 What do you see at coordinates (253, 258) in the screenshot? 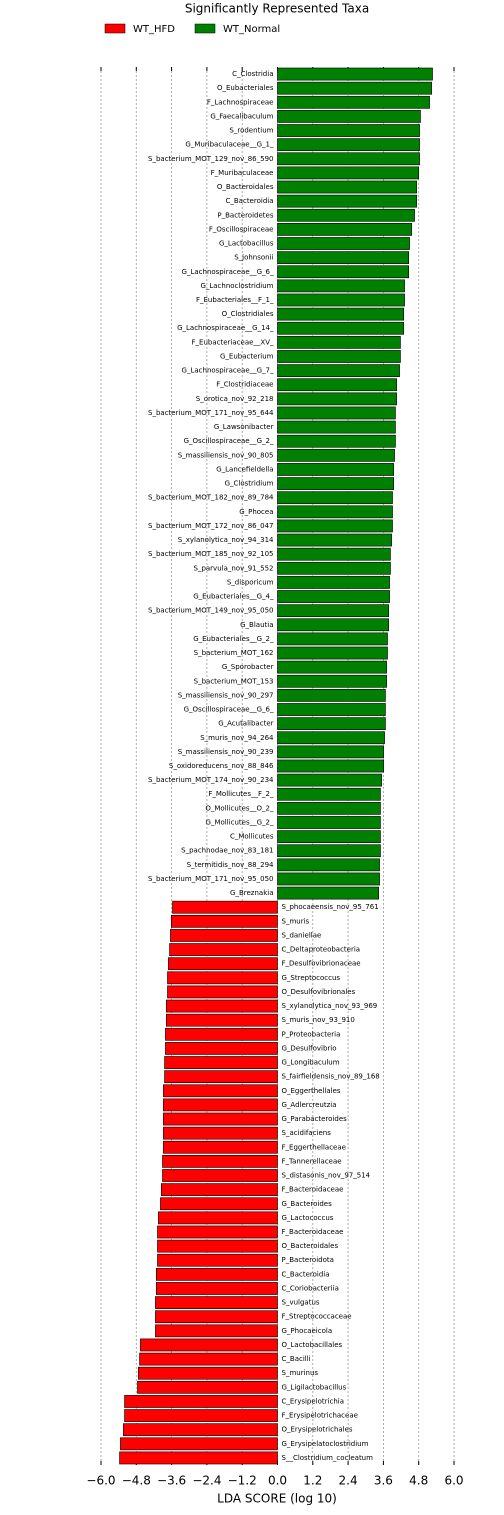
I see `category-label: S_johnsonii` at bounding box center [253, 258].